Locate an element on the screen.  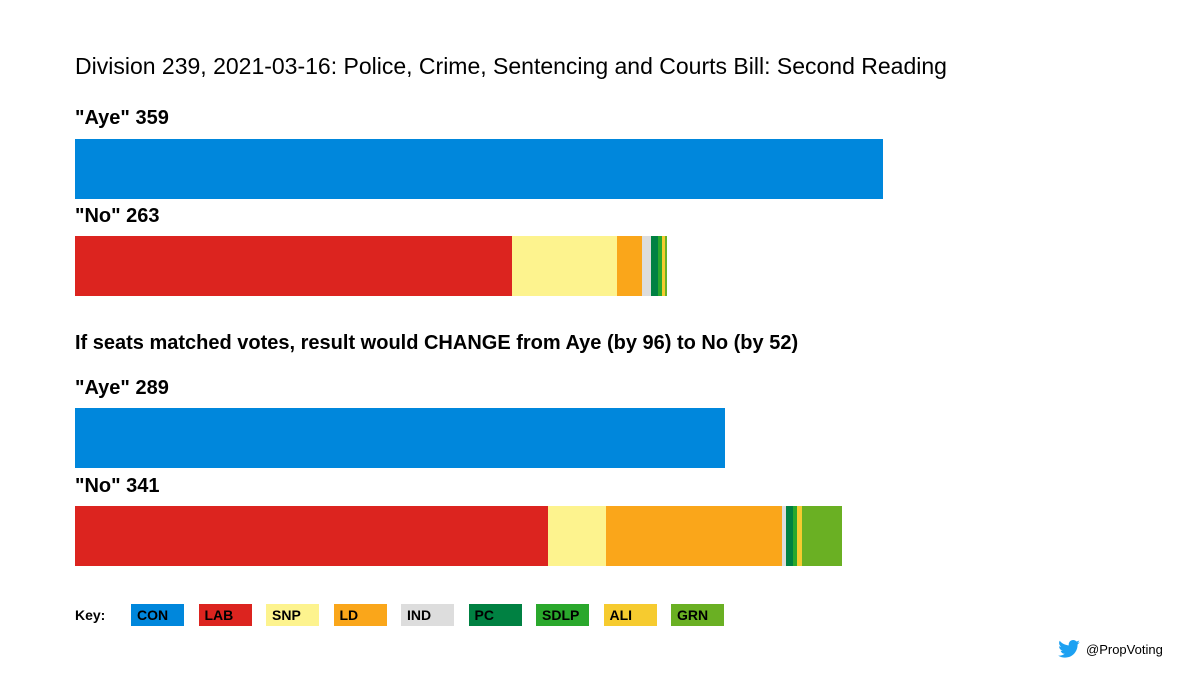
credit: @PropVoting is located at coordinates (1110, 649).